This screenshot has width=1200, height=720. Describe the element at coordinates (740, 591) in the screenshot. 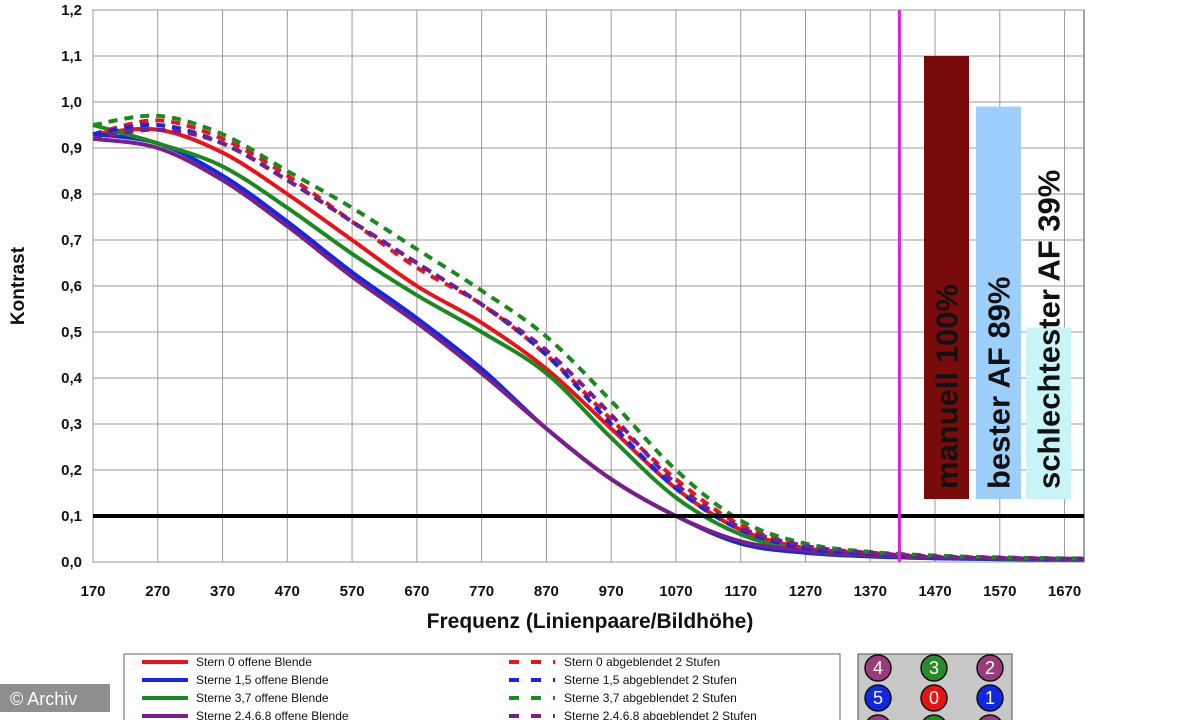

I see `x-tick-label: 1170` at that location.